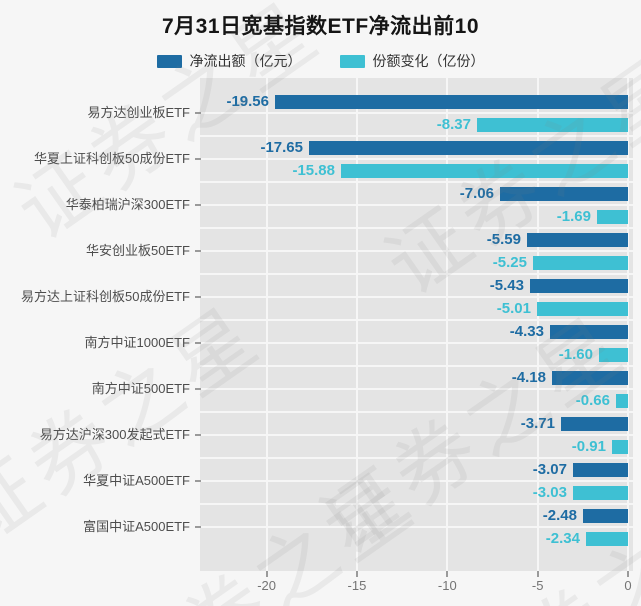 Image resolution: width=641 pixels, height=606 pixels. What do you see at coordinates (537, 585) in the screenshot?
I see `x-tick-label: -5` at bounding box center [537, 585].